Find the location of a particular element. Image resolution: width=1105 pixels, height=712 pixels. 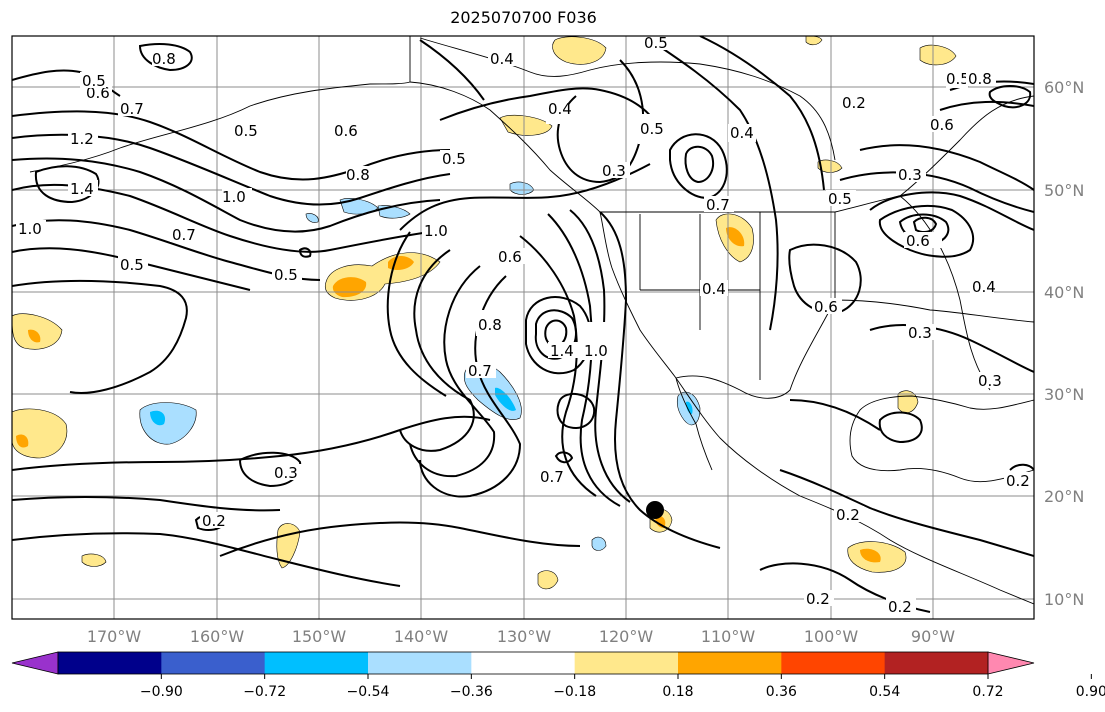

lon-label: 160°W is located at coordinates (217, 636).